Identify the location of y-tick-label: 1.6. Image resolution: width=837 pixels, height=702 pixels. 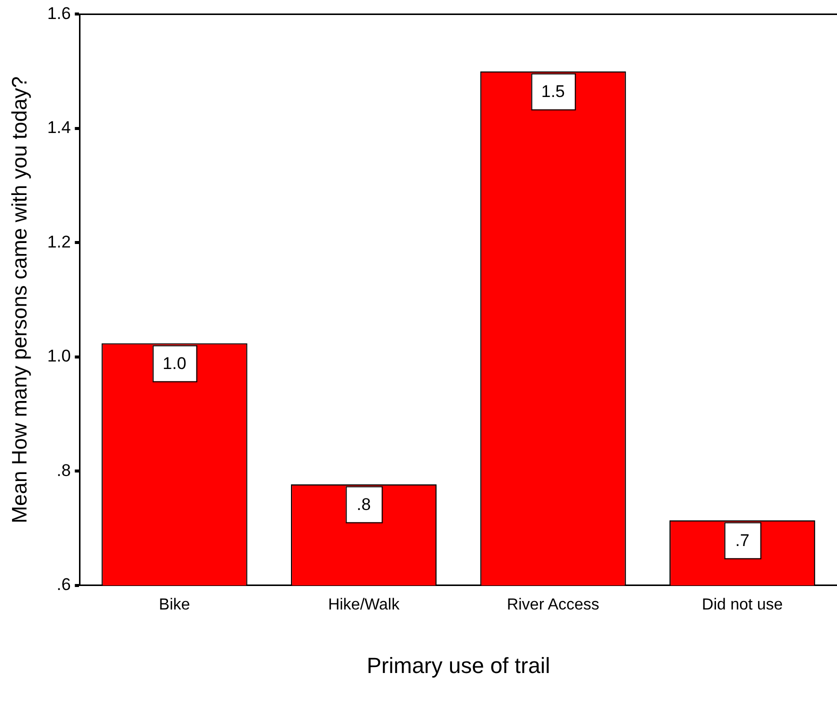
(59, 13).